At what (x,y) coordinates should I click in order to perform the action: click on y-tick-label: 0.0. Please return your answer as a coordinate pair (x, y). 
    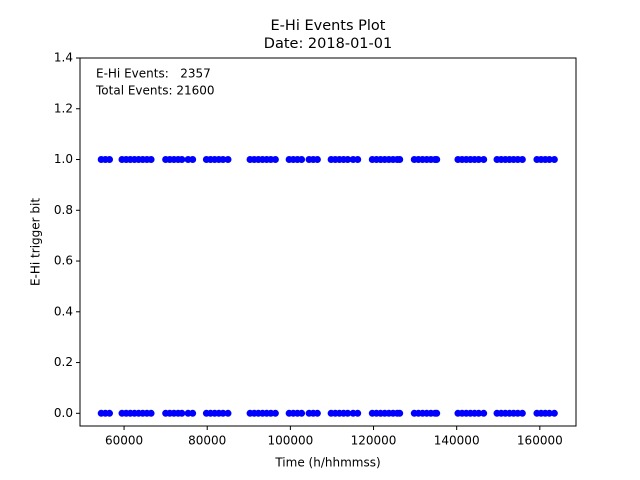
    Looking at the image, I should click on (63, 413).